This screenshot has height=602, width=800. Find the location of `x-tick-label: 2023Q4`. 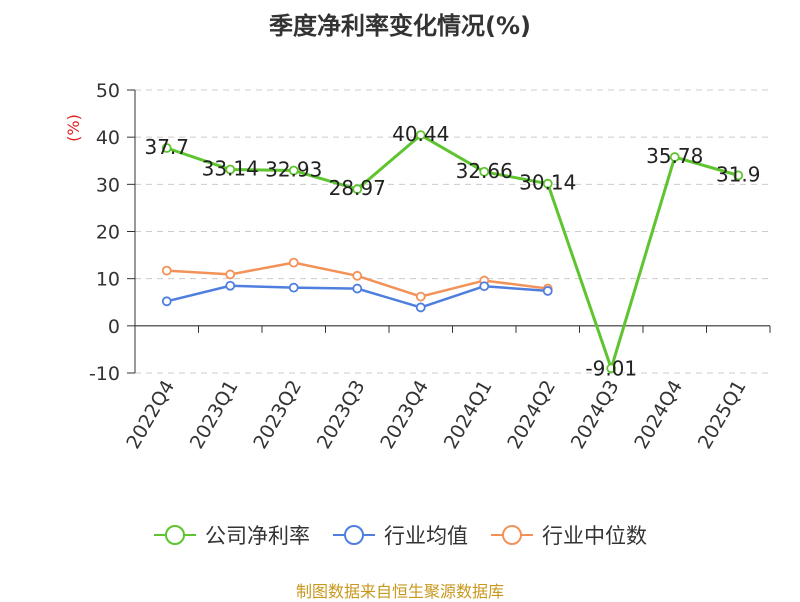

x-tick-label: 2023Q4 is located at coordinates (404, 415).